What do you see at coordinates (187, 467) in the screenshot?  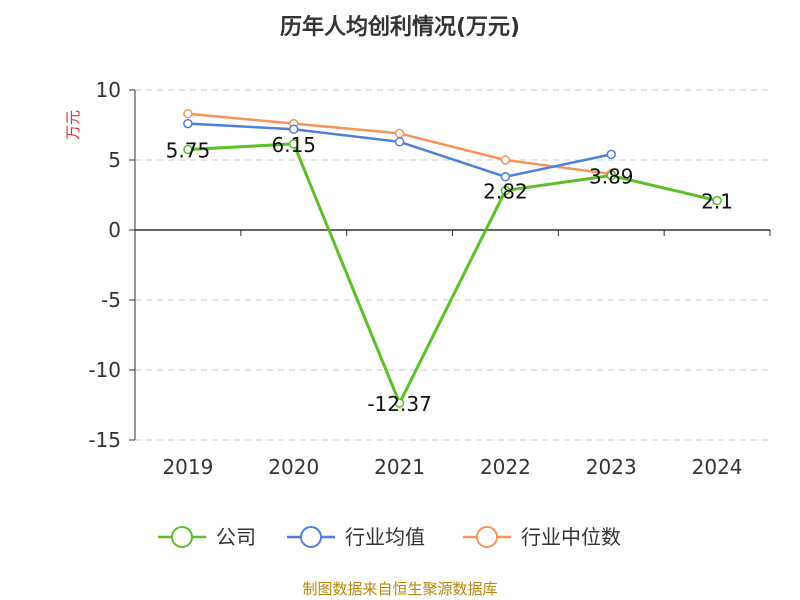 I see `x-tick-label: 2019` at bounding box center [187, 467].